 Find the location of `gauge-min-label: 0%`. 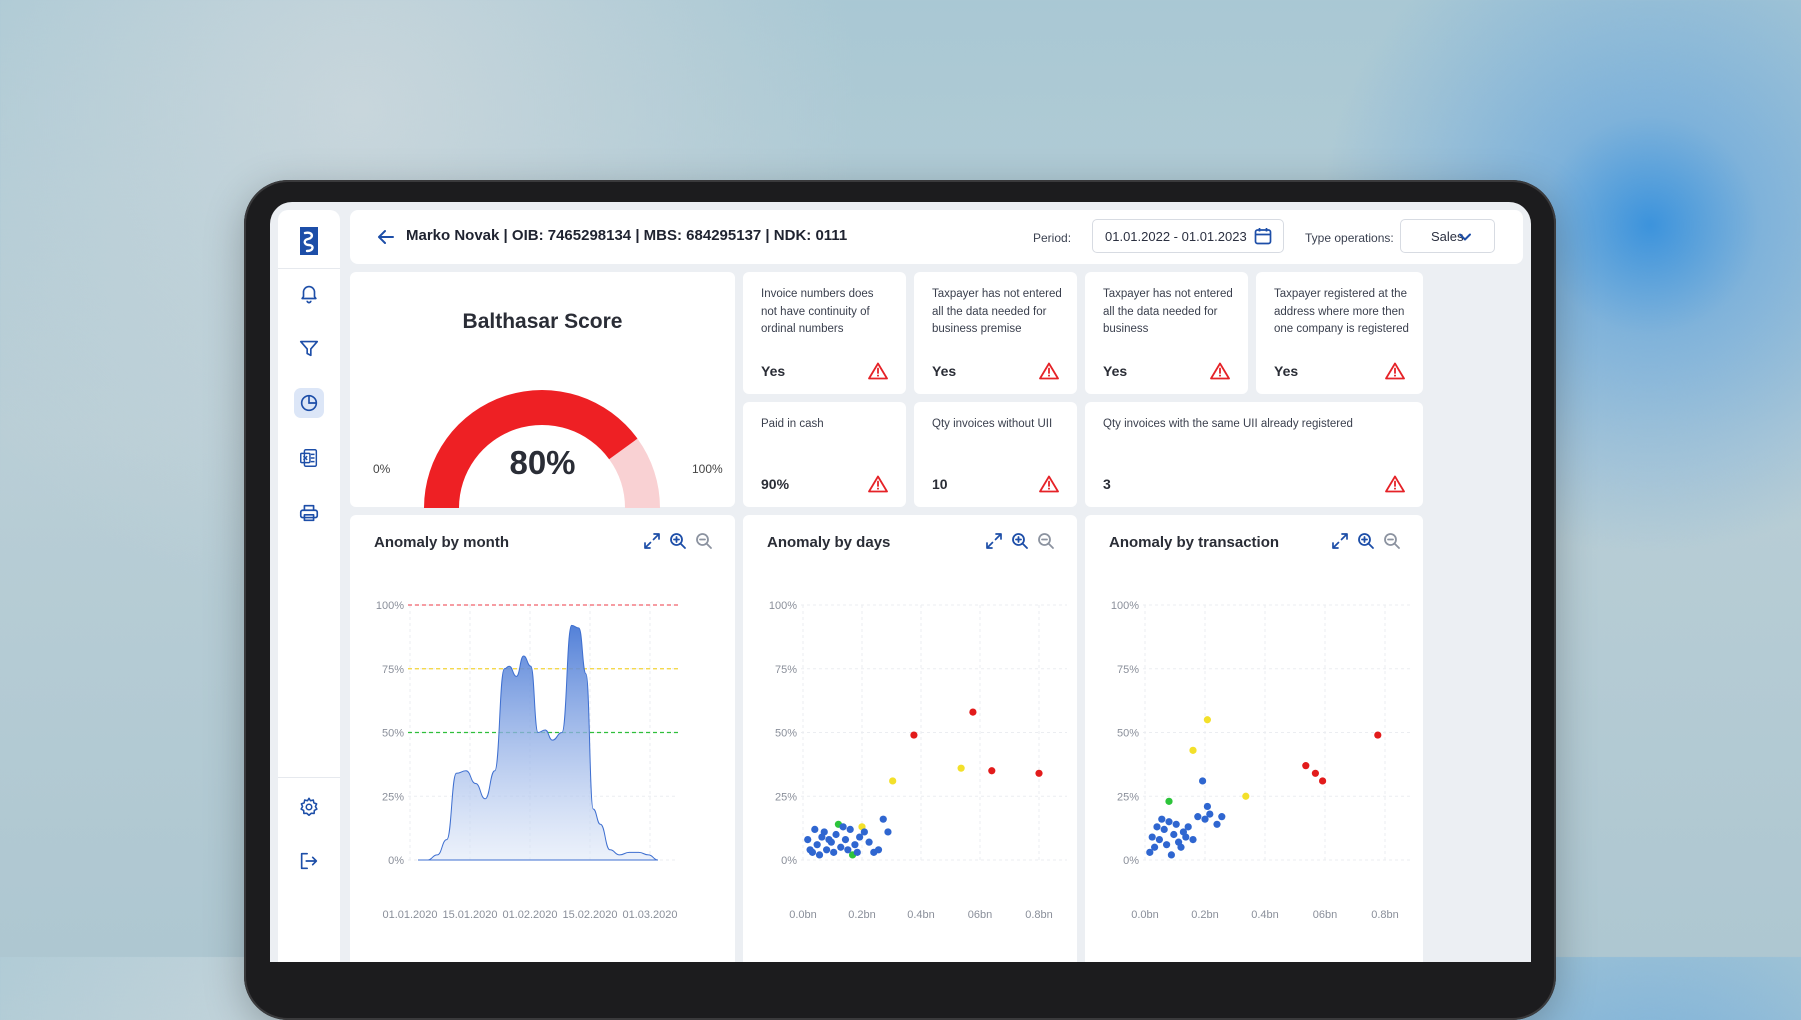

gauge-min-label: 0% is located at coordinates (382, 469).